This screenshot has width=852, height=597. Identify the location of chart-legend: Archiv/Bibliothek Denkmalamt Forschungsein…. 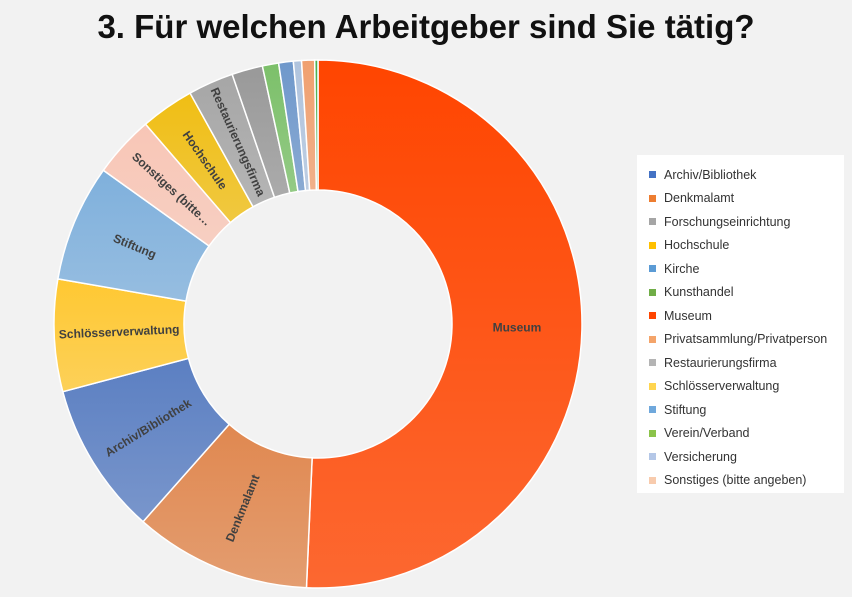
(740, 324).